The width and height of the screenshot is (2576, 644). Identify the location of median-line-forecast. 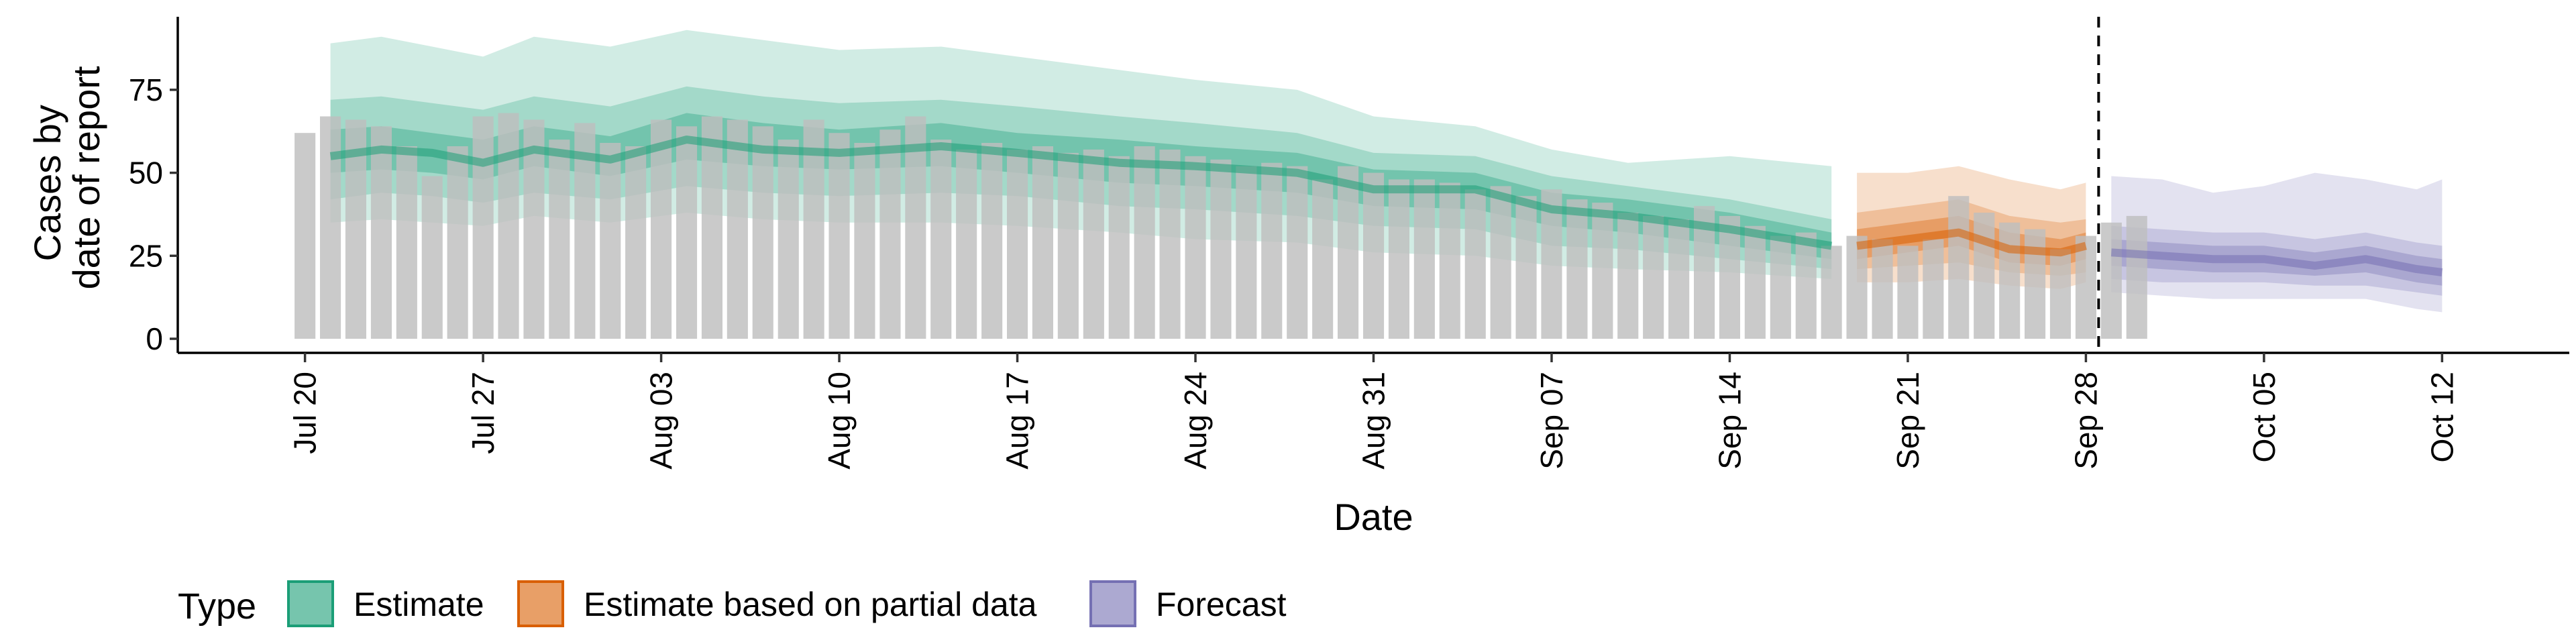
(2276, 262).